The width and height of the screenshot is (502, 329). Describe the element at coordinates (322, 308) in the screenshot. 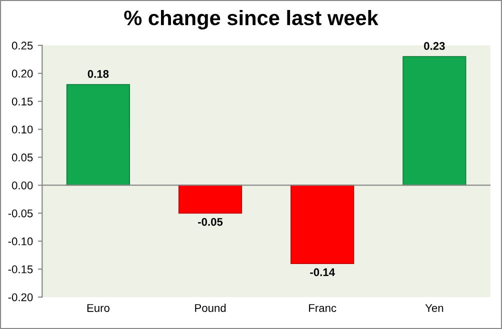

I see `x-tick-label: Franc` at that location.